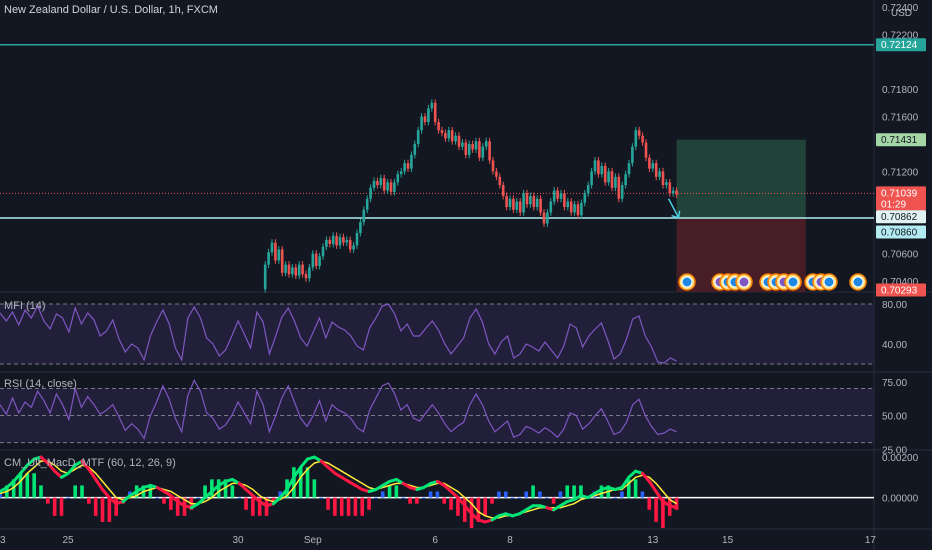 The image size is (932, 550). I want to click on macd-signal-line, so click(338, 489).